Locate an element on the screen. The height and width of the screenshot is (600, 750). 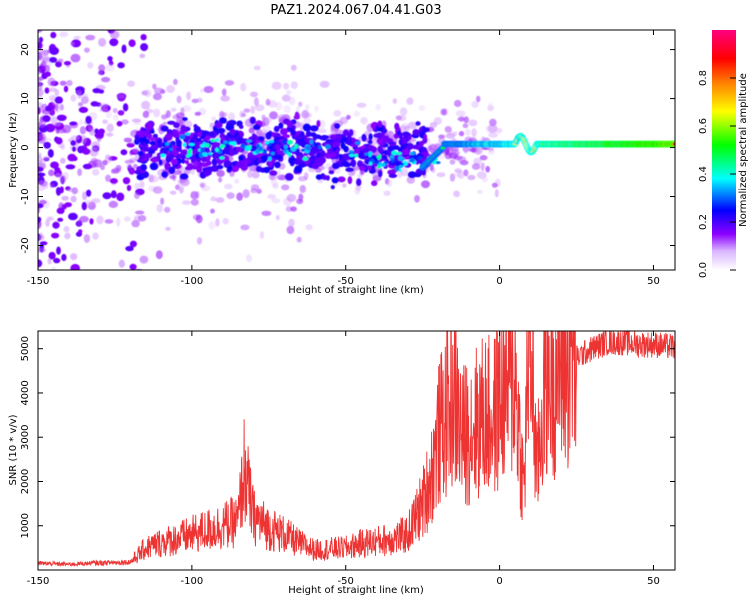
spectrogram-x-axis-label: Height of straight line (km) is located at coordinates (356, 290).